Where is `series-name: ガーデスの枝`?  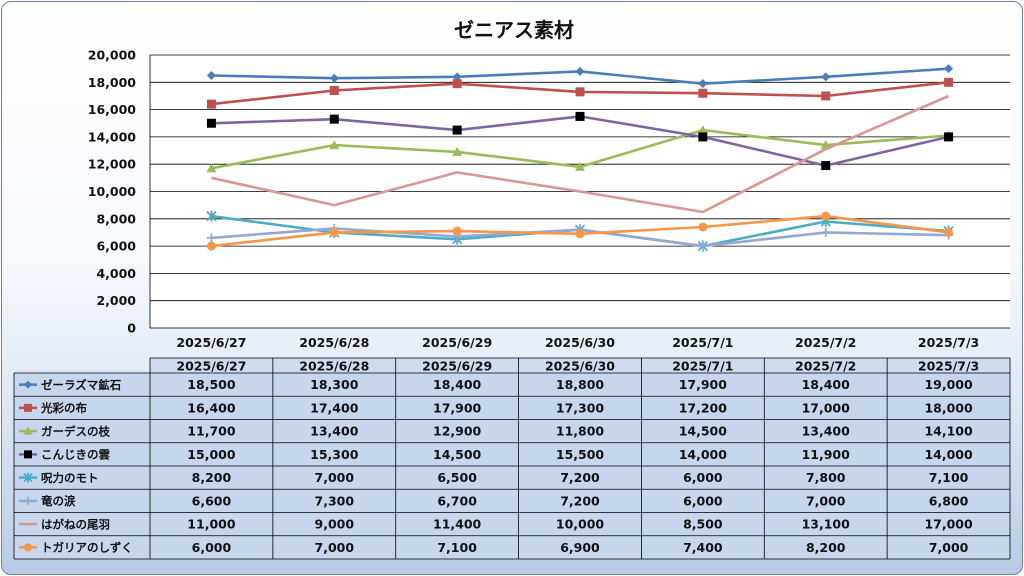
series-name: ガーデスの枝 is located at coordinates (75, 431).